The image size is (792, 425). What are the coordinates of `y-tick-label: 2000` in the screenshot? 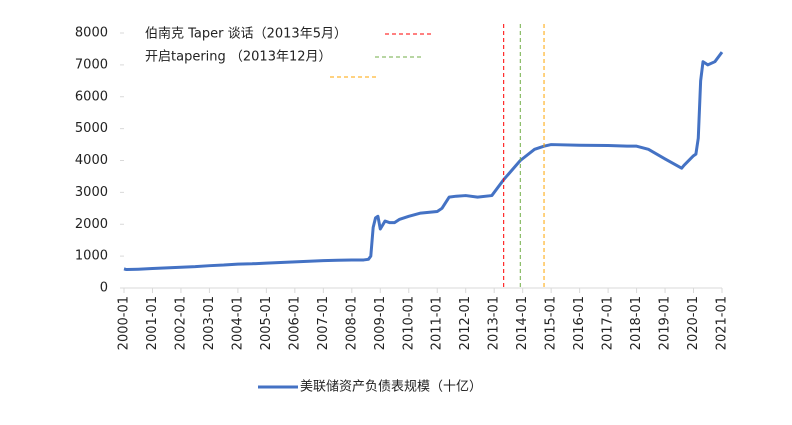 It's located at (91, 224).